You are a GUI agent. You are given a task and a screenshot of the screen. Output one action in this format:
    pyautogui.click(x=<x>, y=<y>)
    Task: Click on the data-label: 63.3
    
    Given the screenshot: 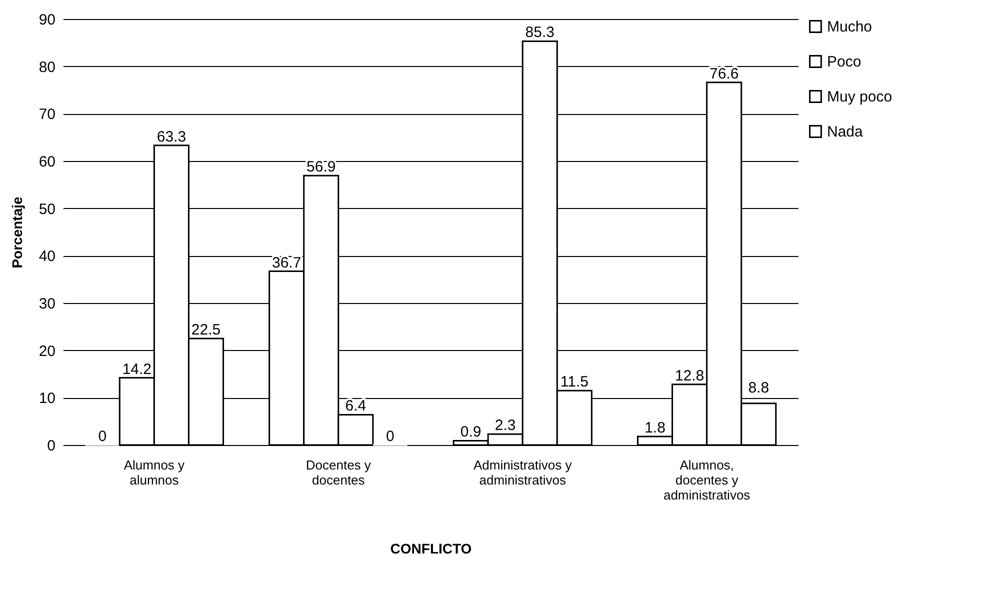 What is the action you would take?
    pyautogui.click(x=171, y=137)
    